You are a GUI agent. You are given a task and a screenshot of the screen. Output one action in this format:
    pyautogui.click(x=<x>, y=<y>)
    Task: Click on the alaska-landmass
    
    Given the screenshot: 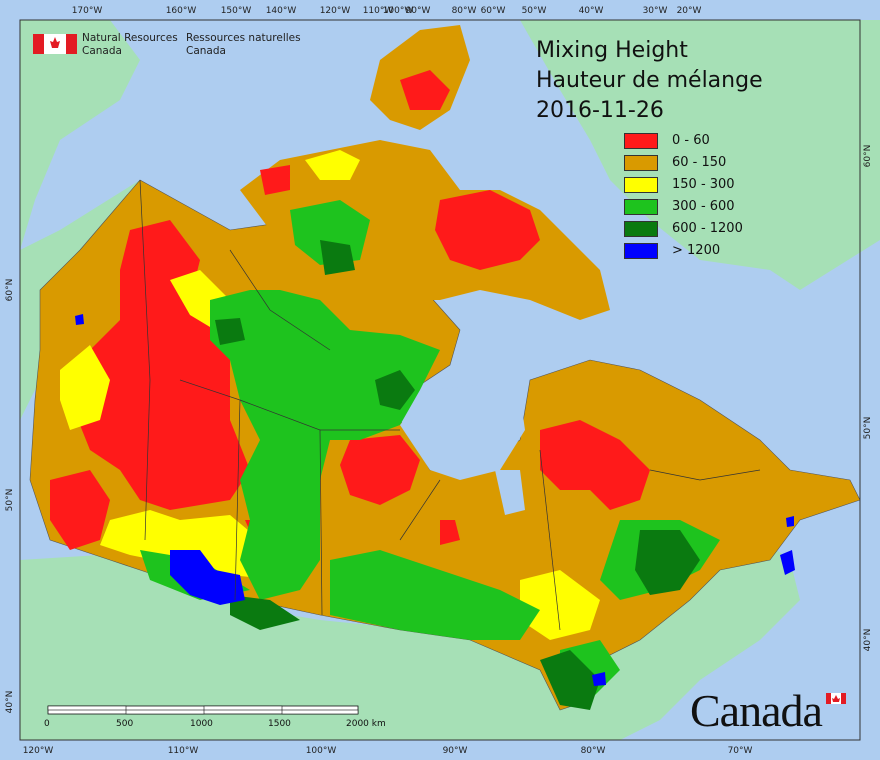 What is the action you would take?
    pyautogui.click(x=80, y=135)
    